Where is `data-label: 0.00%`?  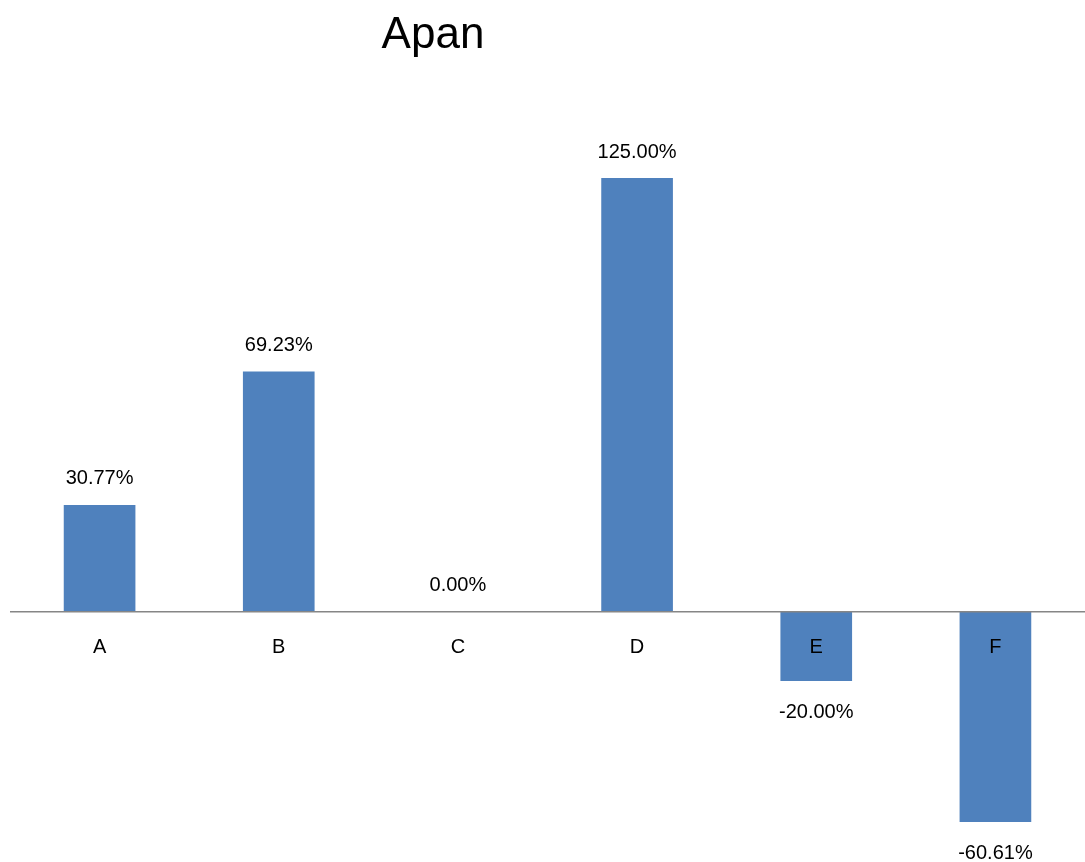
data-label: 0.00% is located at coordinates (458, 584).